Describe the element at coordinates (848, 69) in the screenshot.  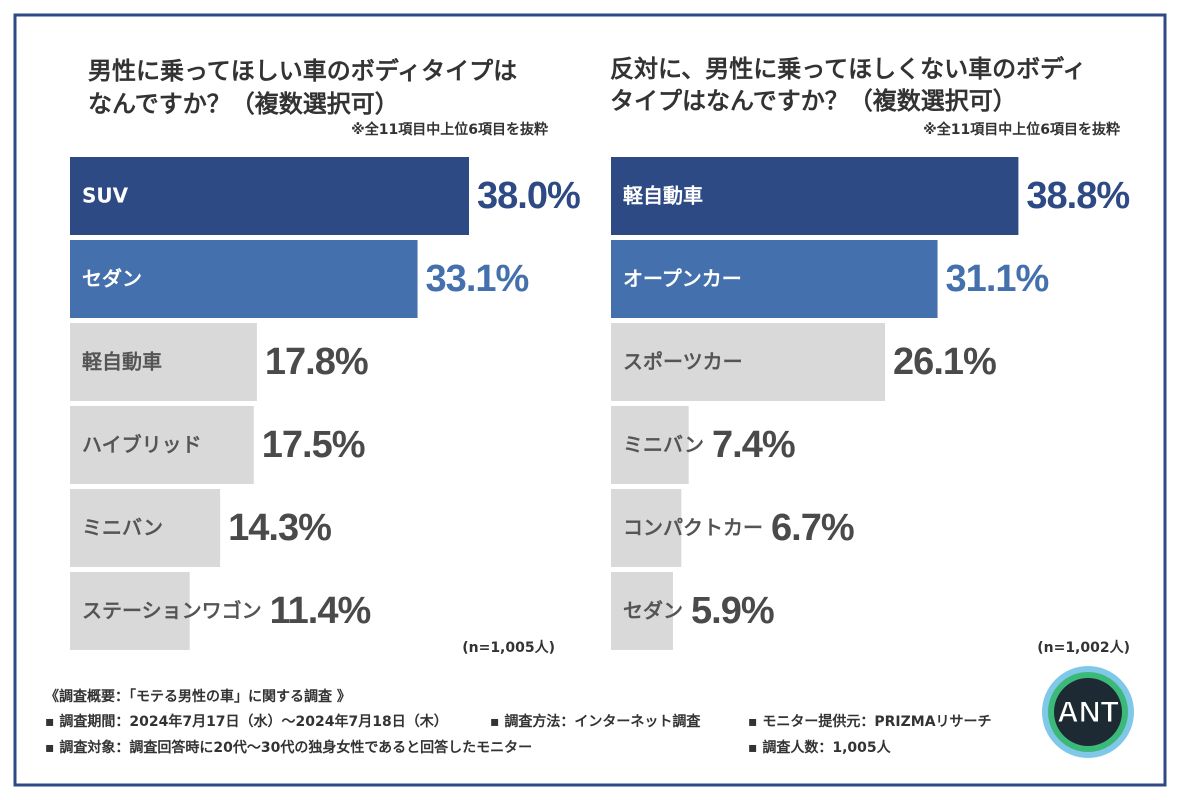
I see `chart-title: 反対に、男性に乗ってほしくない車のボディ` at that location.